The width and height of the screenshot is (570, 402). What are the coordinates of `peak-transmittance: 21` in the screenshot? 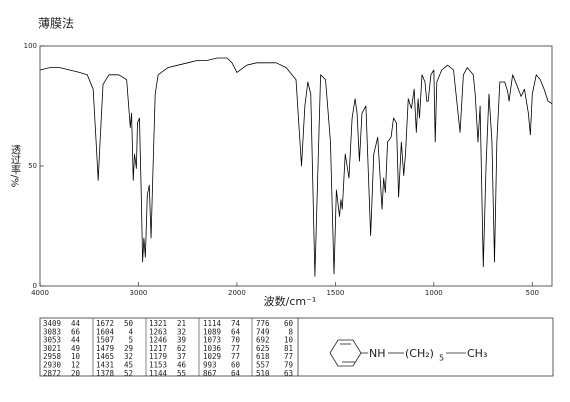 It's located at (181, 323).